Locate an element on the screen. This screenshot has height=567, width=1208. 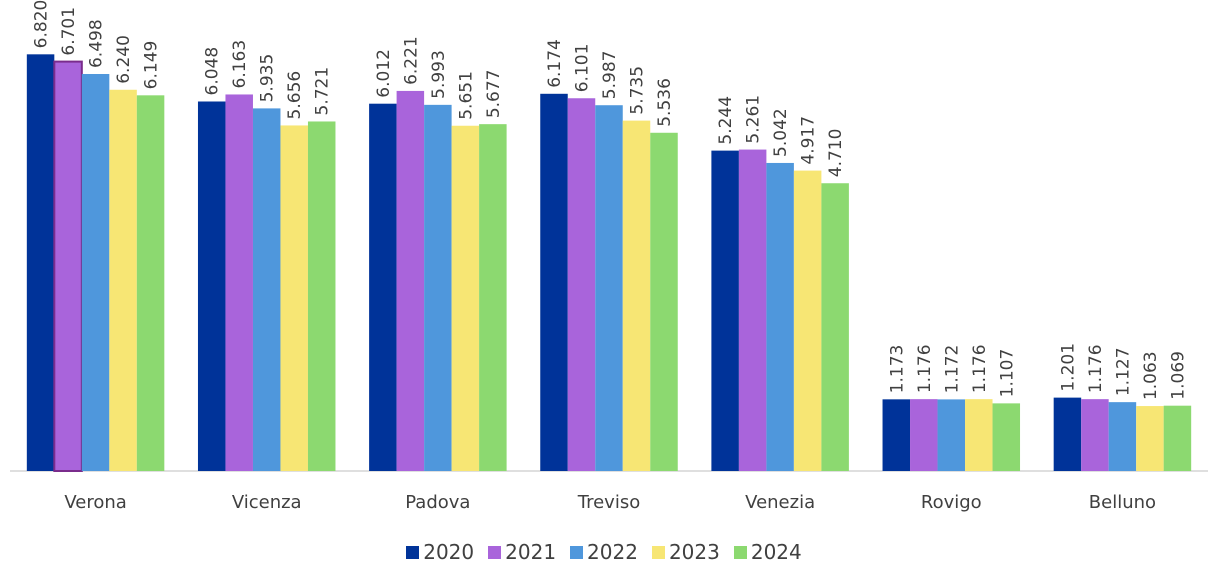
data-label: 6.048 is located at coordinates (213, 71).